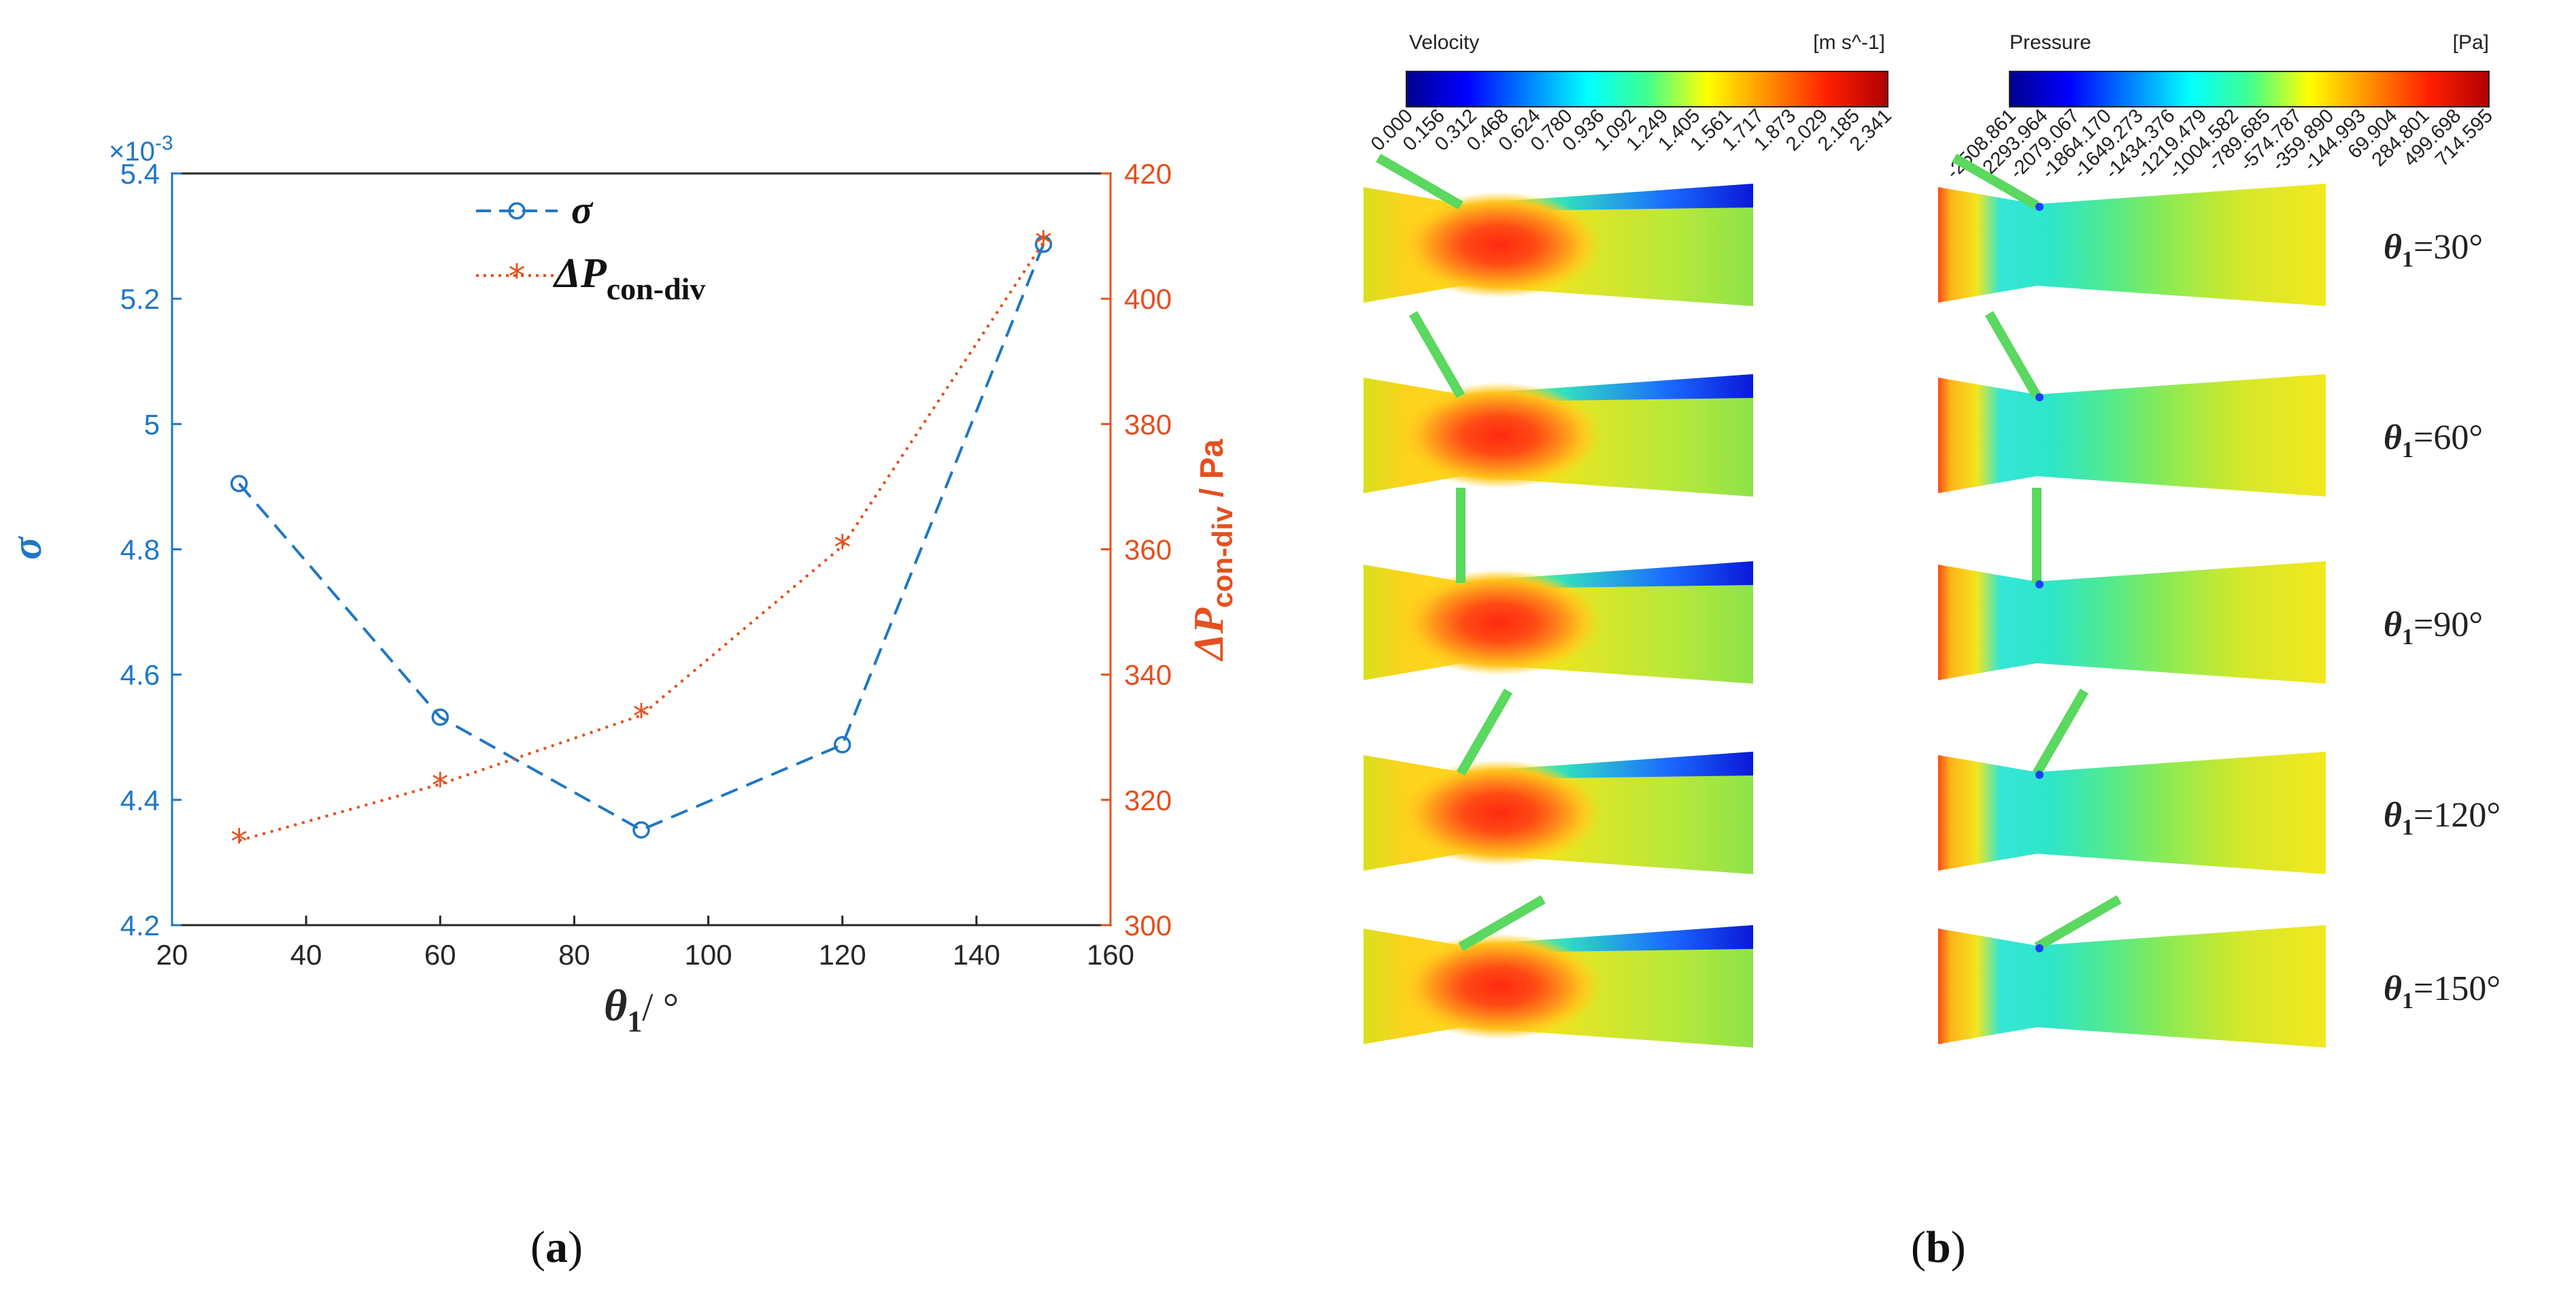 The image size is (2576, 1302). I want to click on left-tick-label: 4.8, so click(140, 550).